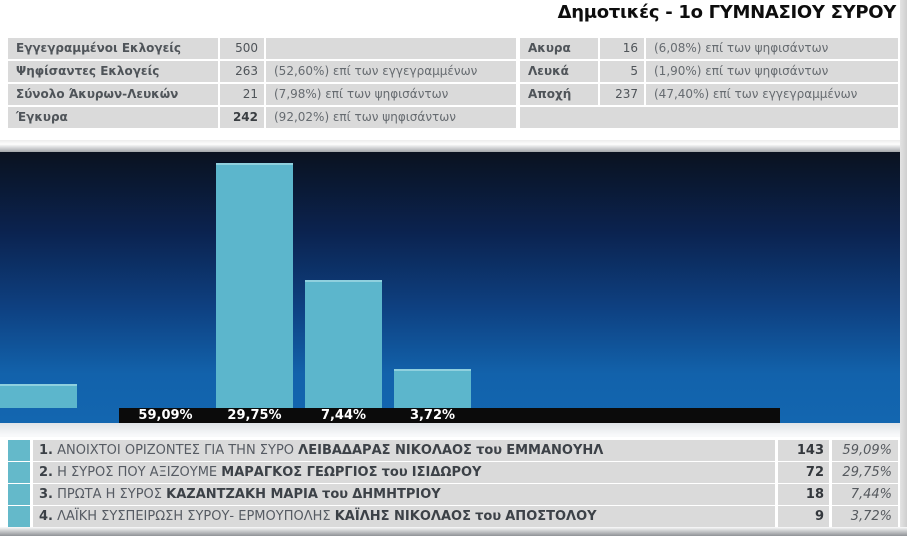 The width and height of the screenshot is (907, 536). What do you see at coordinates (242, 117) in the screenshot?
I see `stat-value: 242` at bounding box center [242, 117].